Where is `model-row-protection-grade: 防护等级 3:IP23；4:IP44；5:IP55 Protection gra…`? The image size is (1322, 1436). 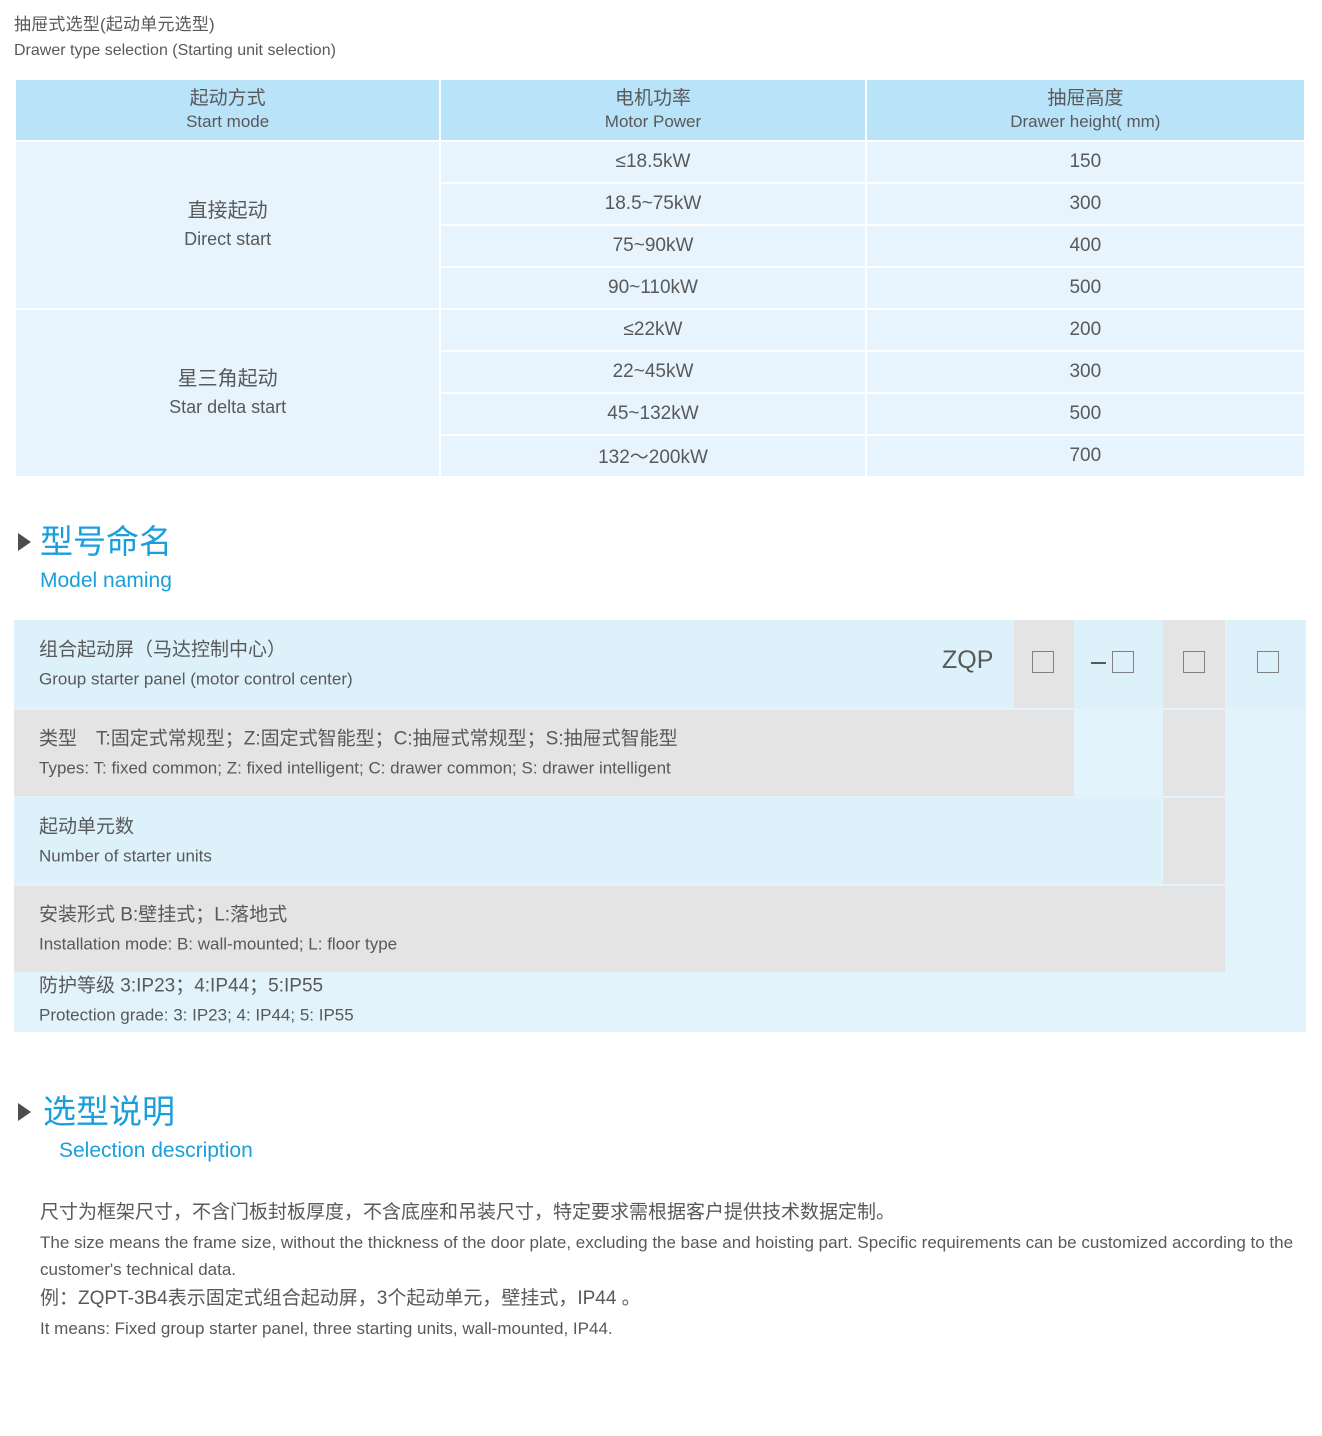 model-row-protection-grade: 防护等级 3:IP23；4:IP44；5:IP55 Protection gra… is located at coordinates (660, 1003).